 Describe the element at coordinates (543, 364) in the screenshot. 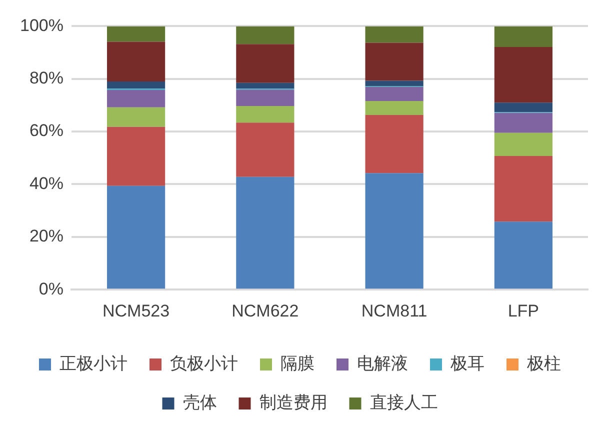

I see `legend-label: 极柱` at that location.